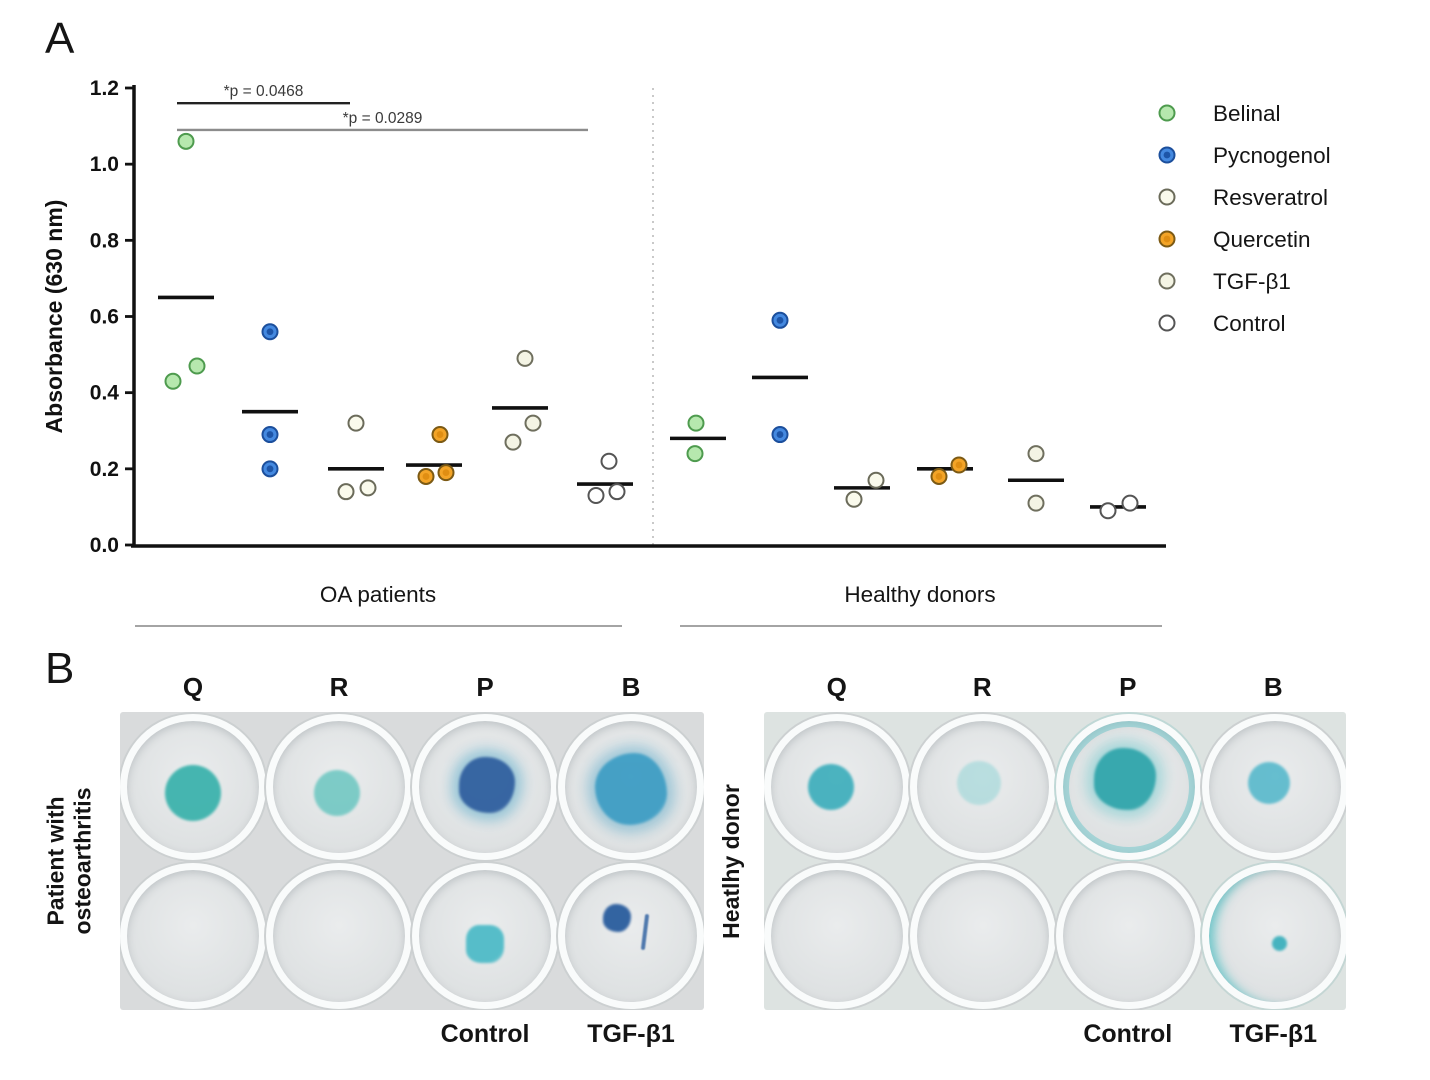  What do you see at coordinates (105, 240) in the screenshot?
I see `y-tick-label: 0.8` at bounding box center [105, 240].